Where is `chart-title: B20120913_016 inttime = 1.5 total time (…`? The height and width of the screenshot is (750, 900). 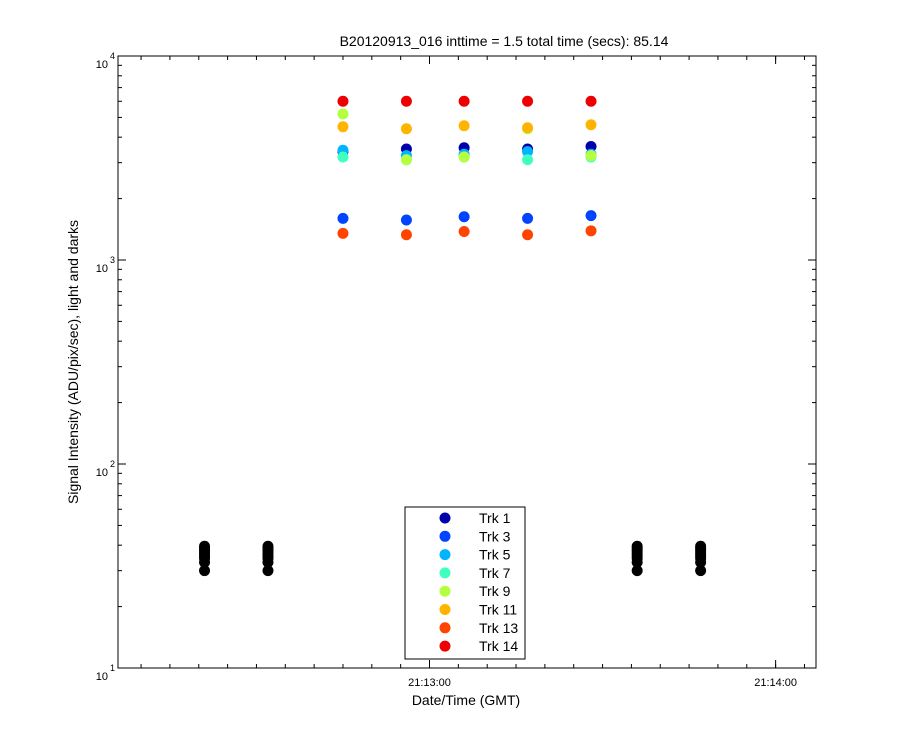
chart-title: B20120913_016 inttime = 1.5 total time (… is located at coordinates (504, 41).